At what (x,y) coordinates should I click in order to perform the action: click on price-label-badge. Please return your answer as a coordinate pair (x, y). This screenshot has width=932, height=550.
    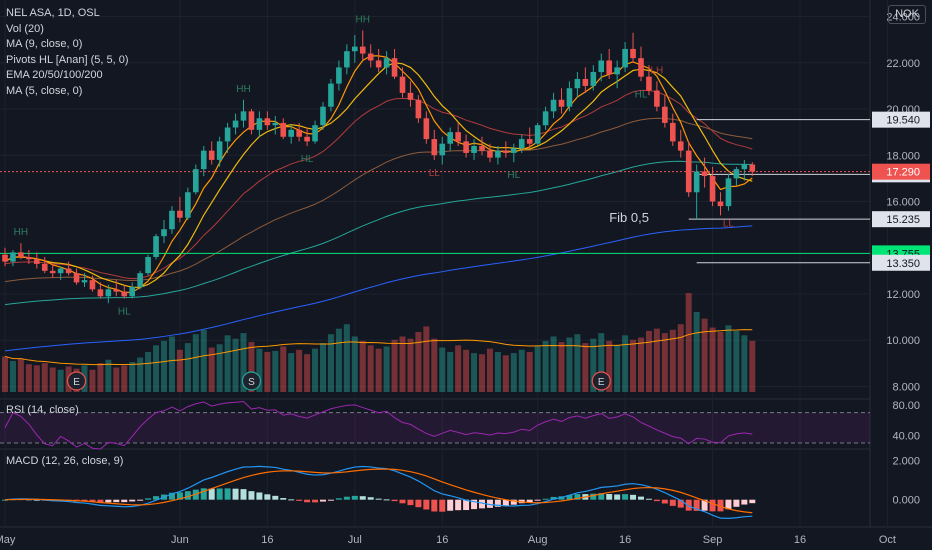
    Looking at the image, I should click on (901, 119).